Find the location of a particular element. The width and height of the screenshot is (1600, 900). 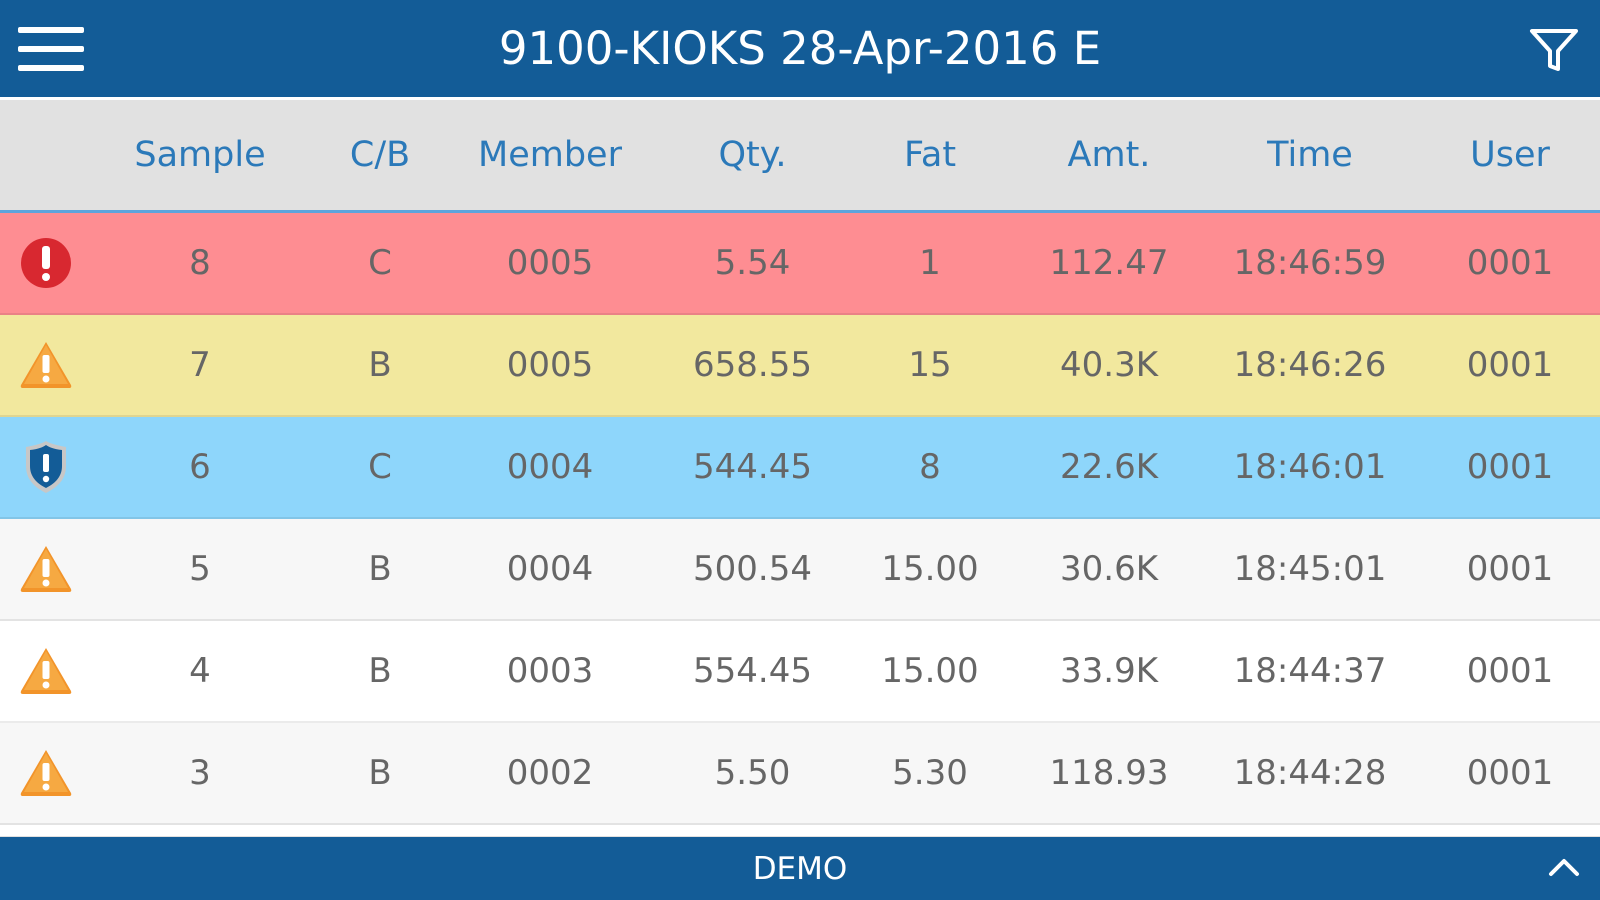

shield-icon is located at coordinates (46, 467).